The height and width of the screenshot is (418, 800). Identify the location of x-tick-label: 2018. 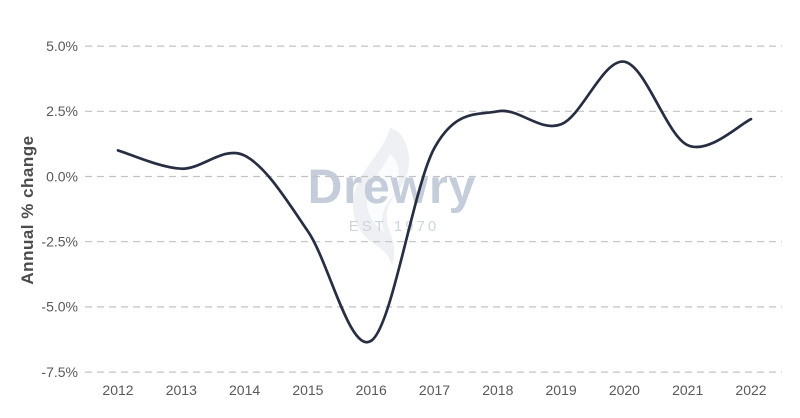
(497, 390).